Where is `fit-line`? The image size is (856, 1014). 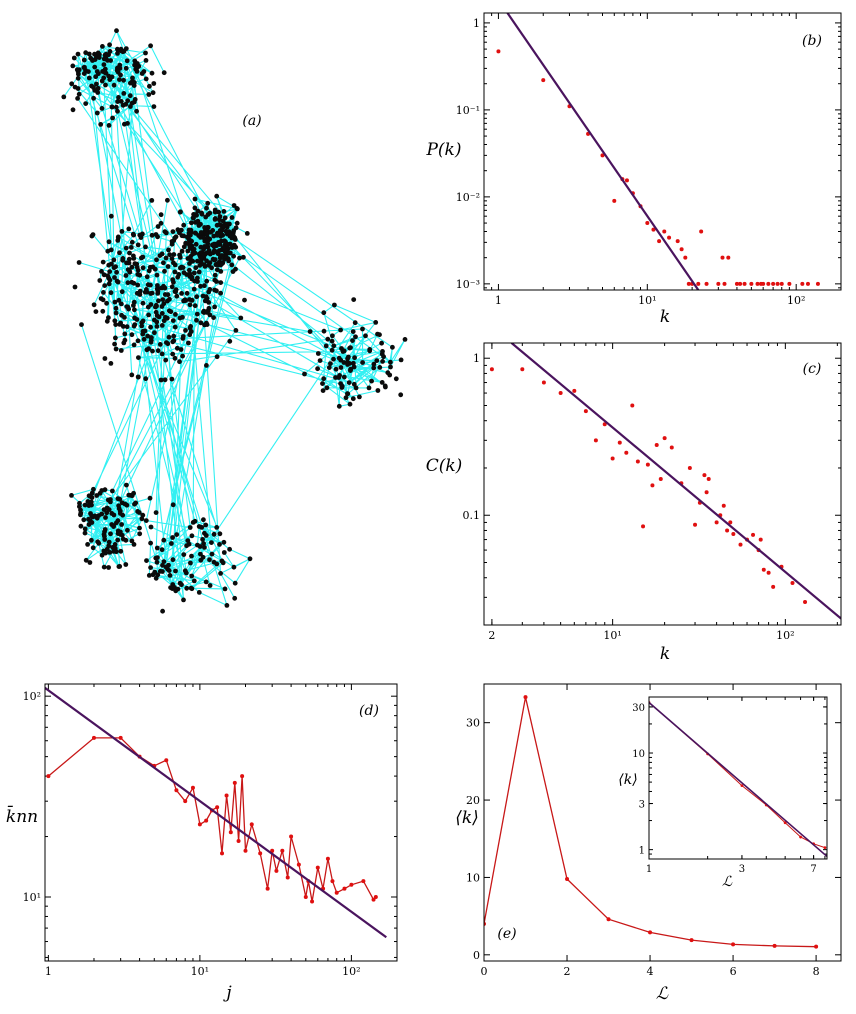
fit-line is located at coordinates (738, 779).